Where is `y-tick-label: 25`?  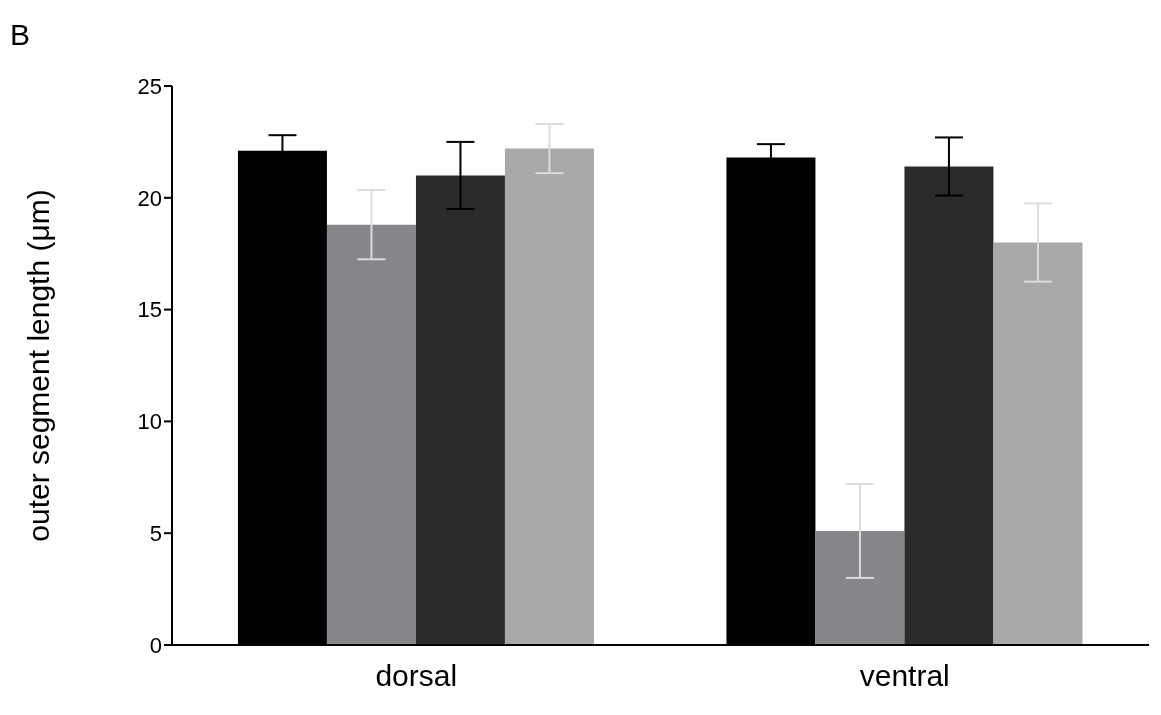
y-tick-label: 25 is located at coordinates (149, 86).